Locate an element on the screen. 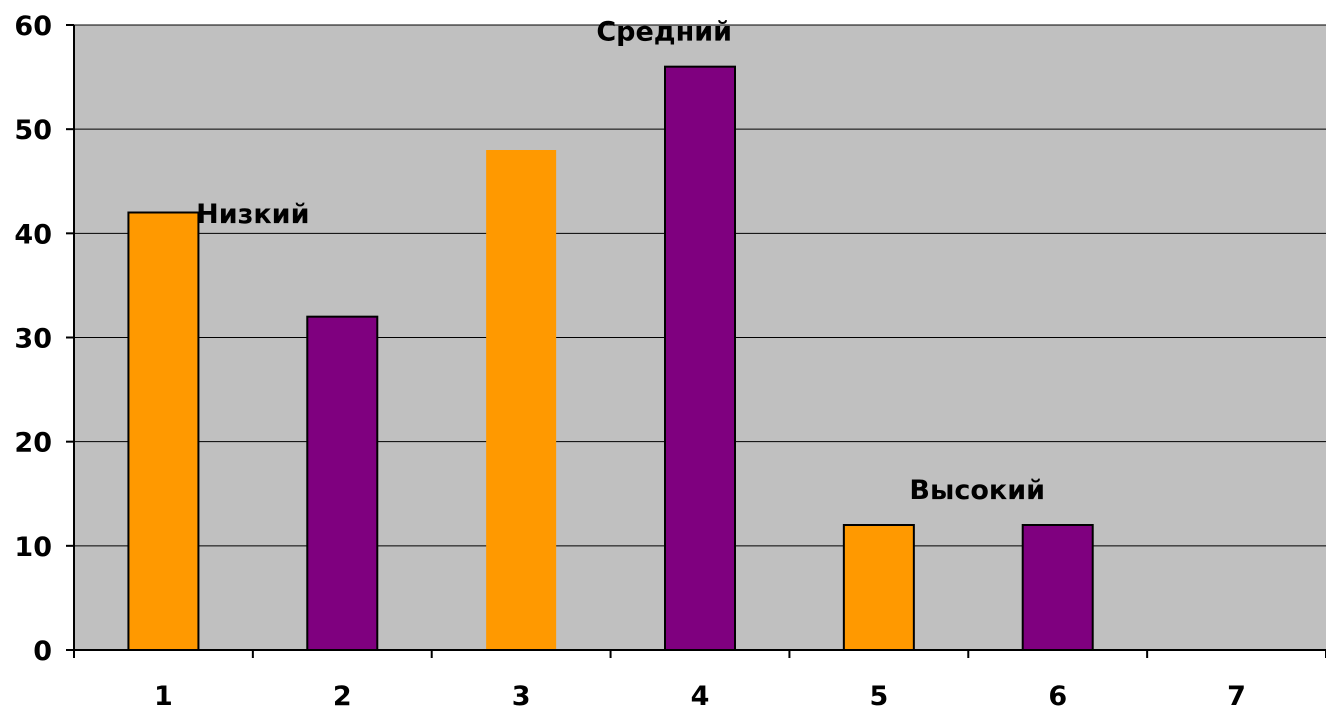 The width and height of the screenshot is (1326, 714). x-tick-labels: 1 2 3 4 5 6 7 is located at coordinates (700, 696).